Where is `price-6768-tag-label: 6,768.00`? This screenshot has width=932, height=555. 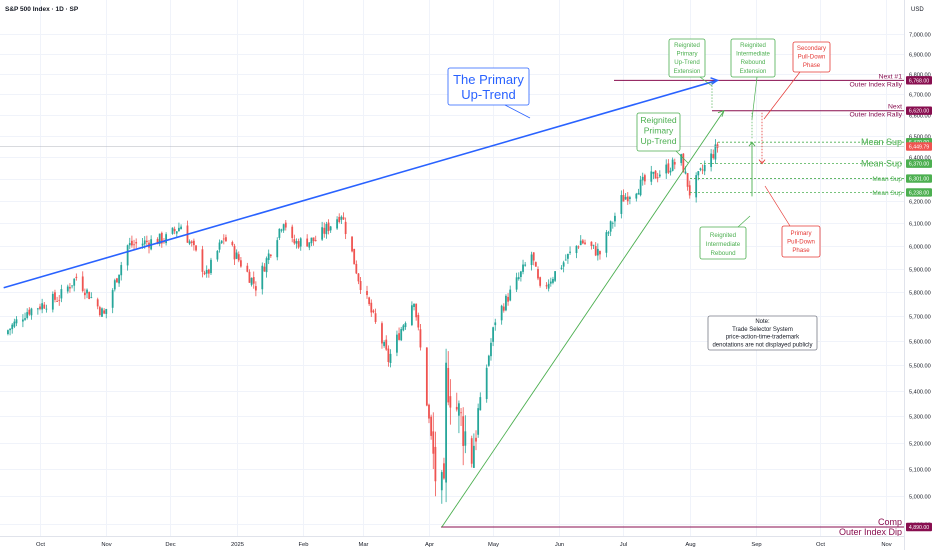 price-6768-tag-label: 6,768.00 is located at coordinates (919, 81).